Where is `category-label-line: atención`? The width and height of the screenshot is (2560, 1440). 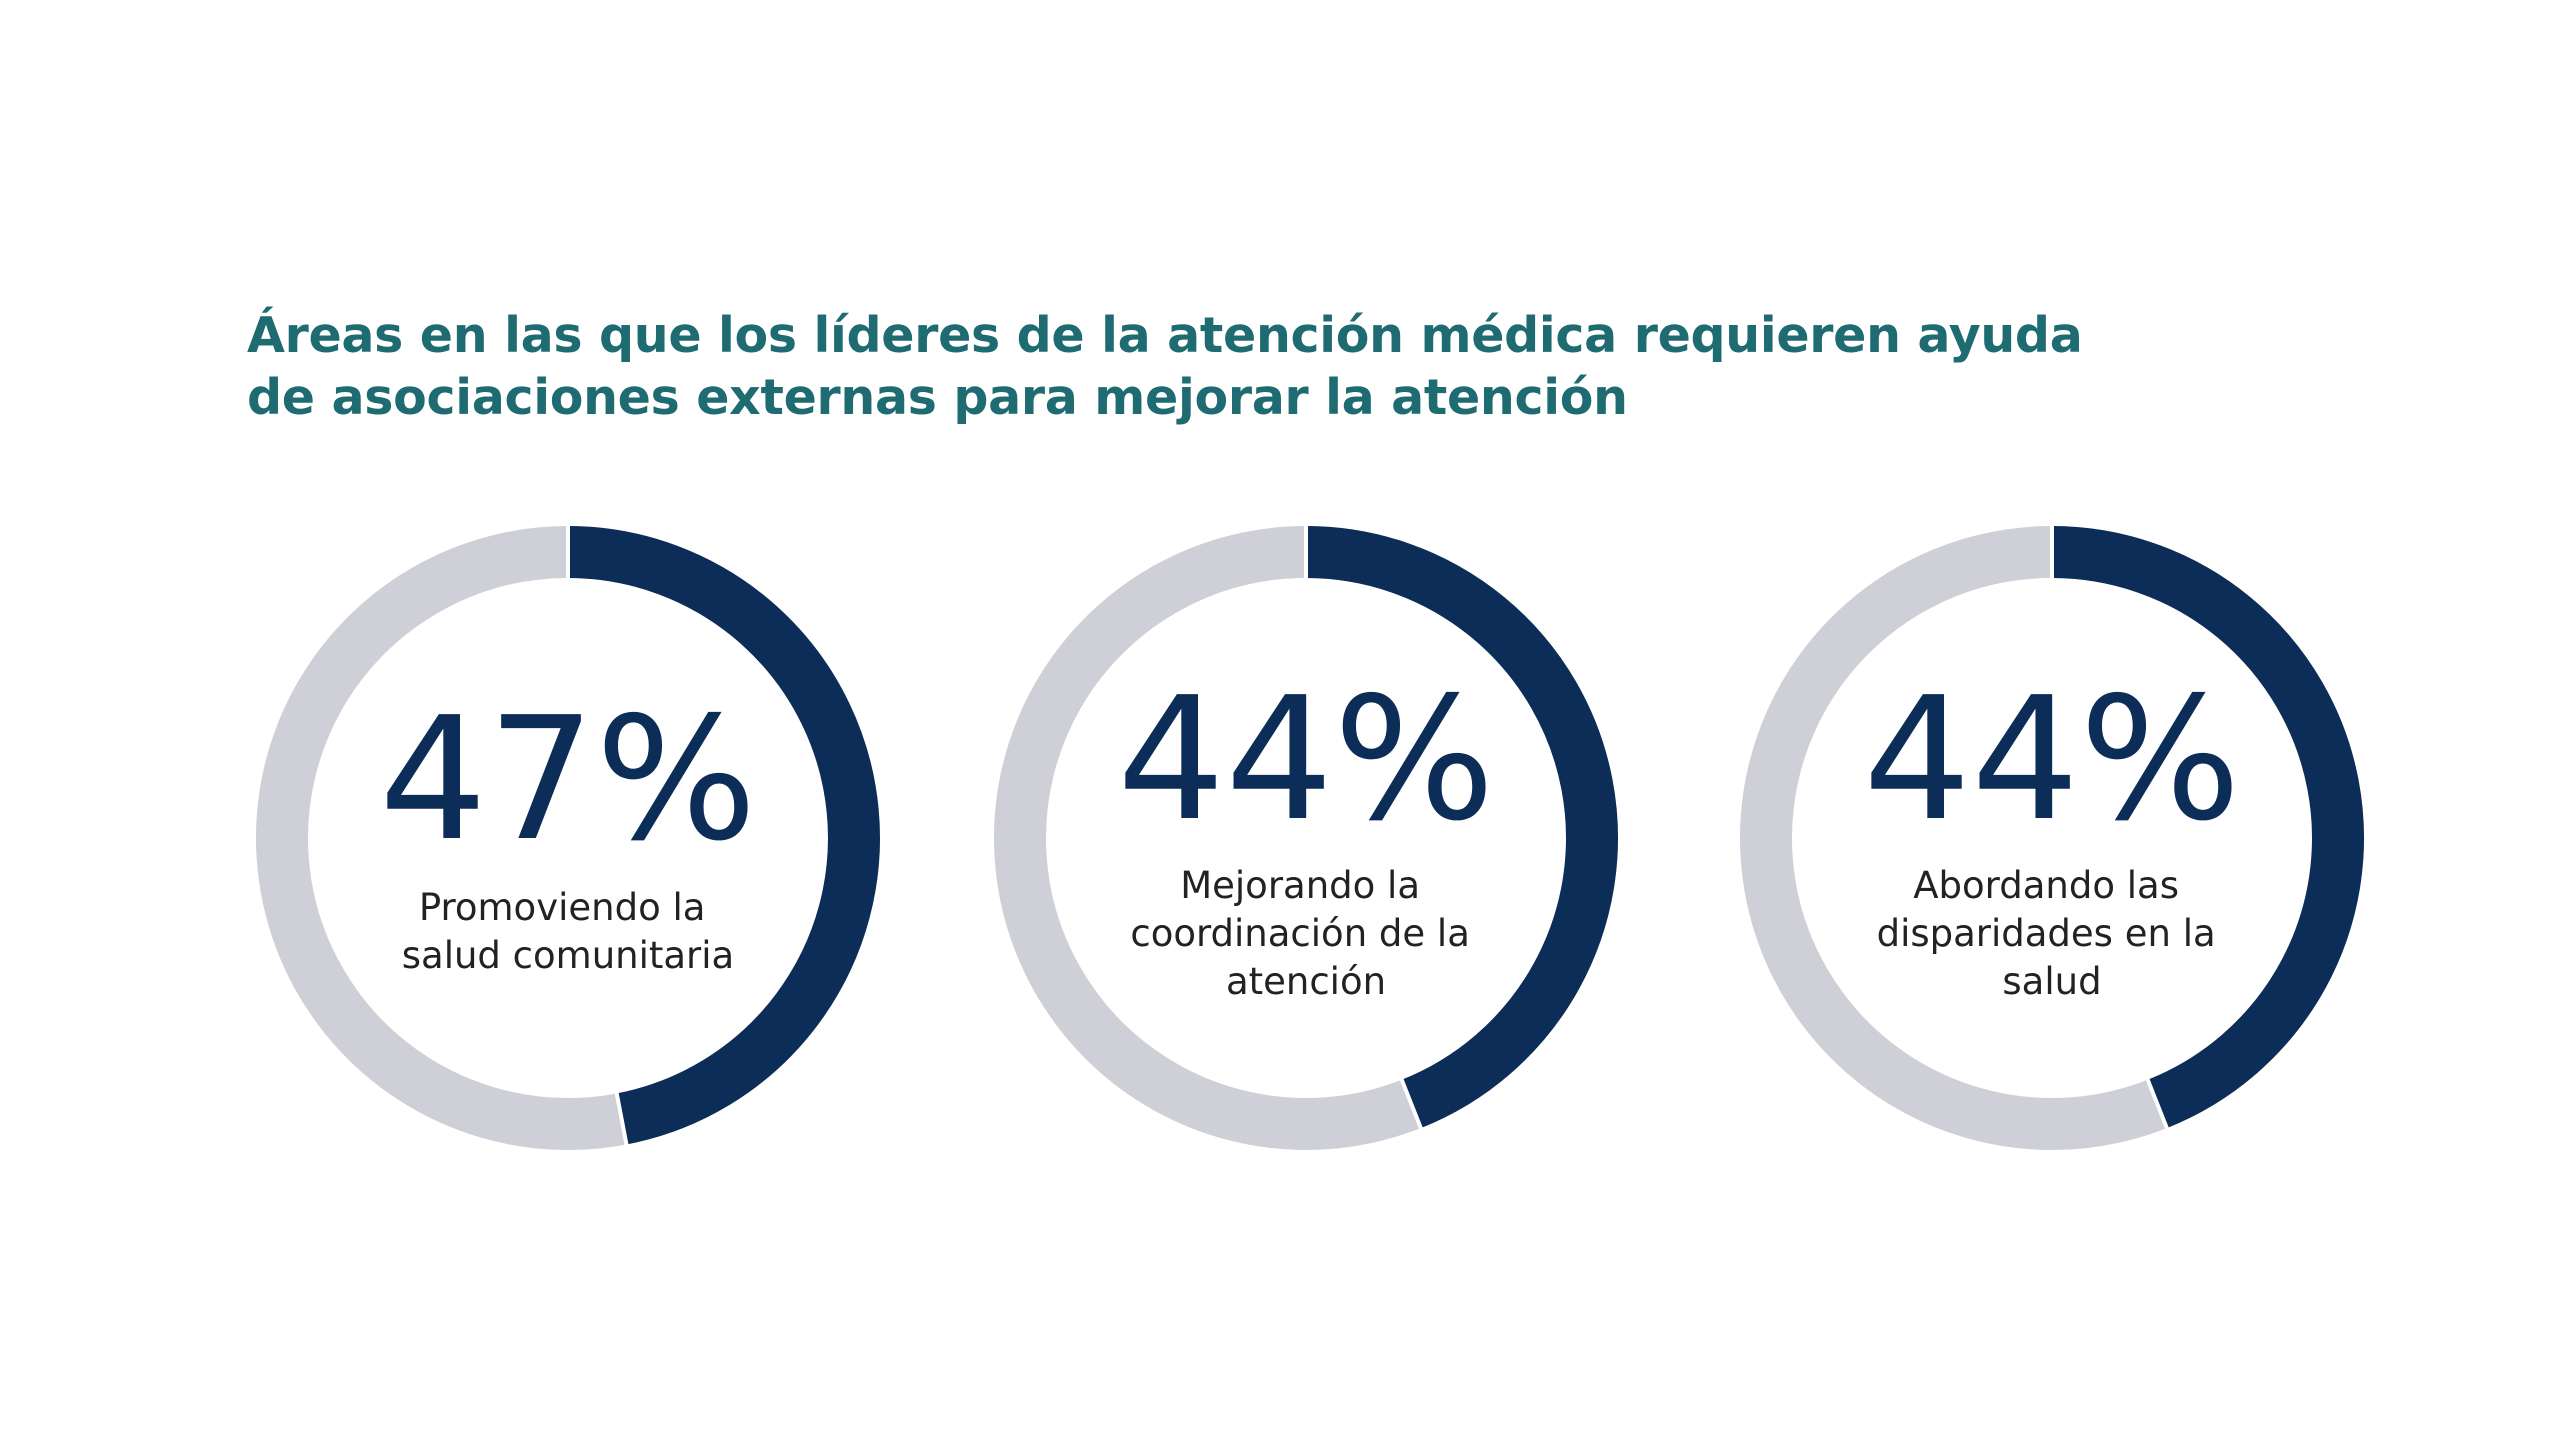
category-label-line: atención is located at coordinates (1306, 981).